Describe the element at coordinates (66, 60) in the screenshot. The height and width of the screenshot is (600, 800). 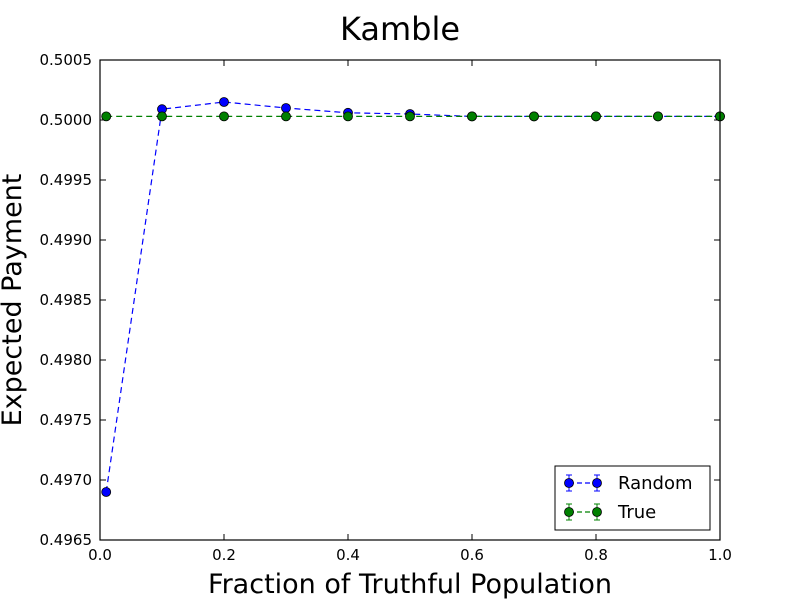
I see `y-tick-label: 0.5005` at that location.